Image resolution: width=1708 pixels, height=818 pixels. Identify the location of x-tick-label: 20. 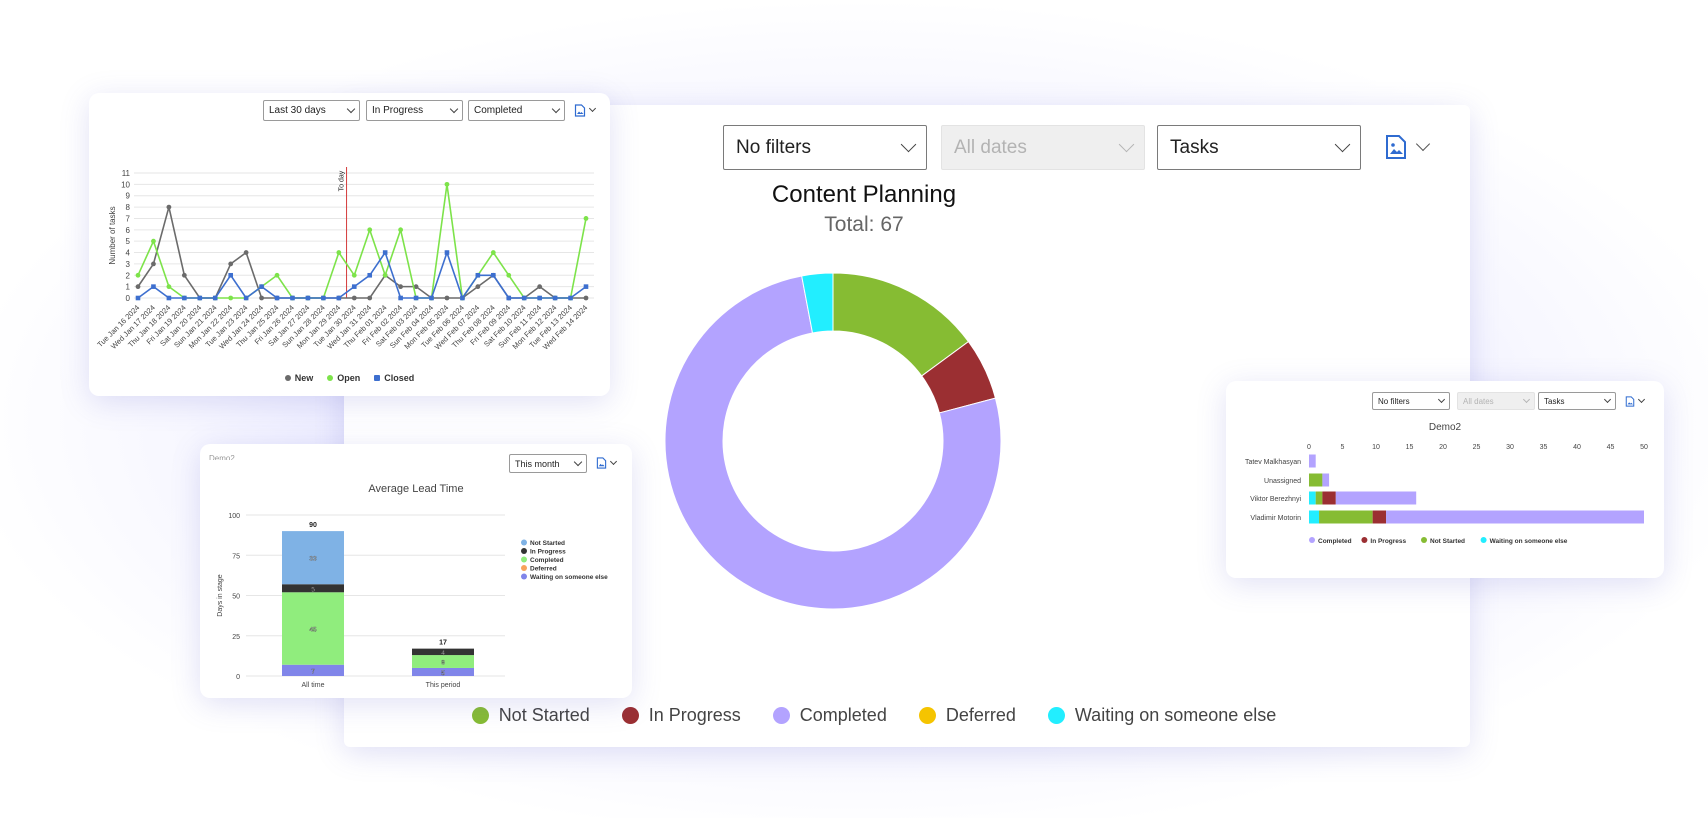
(1443, 447).